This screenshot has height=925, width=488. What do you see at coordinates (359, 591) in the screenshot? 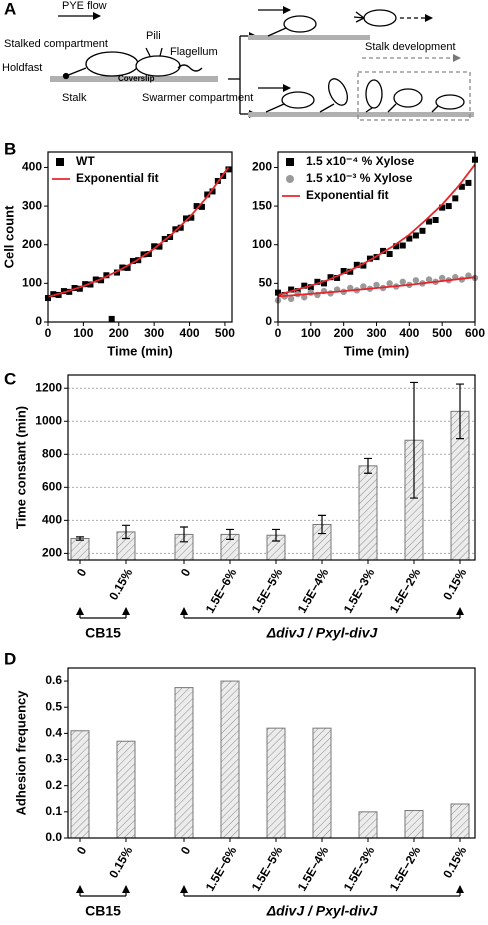
I see `x-tick-label: 1.5E−3%` at bounding box center [359, 591].